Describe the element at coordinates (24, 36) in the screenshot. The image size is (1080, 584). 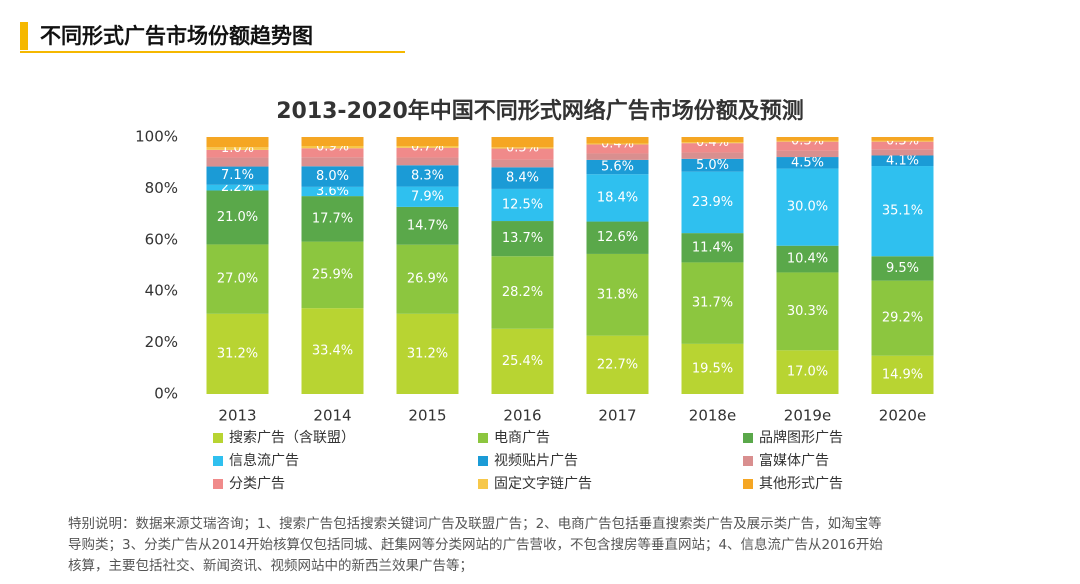
I see `header-marker` at that location.